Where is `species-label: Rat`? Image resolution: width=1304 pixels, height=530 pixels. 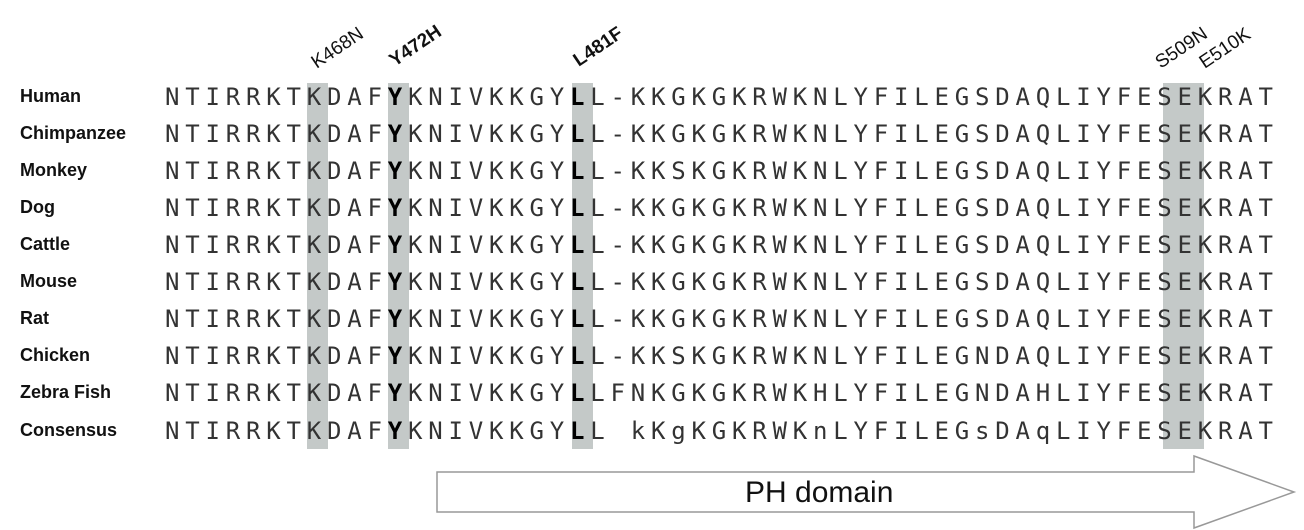 species-label: Rat is located at coordinates (35, 318).